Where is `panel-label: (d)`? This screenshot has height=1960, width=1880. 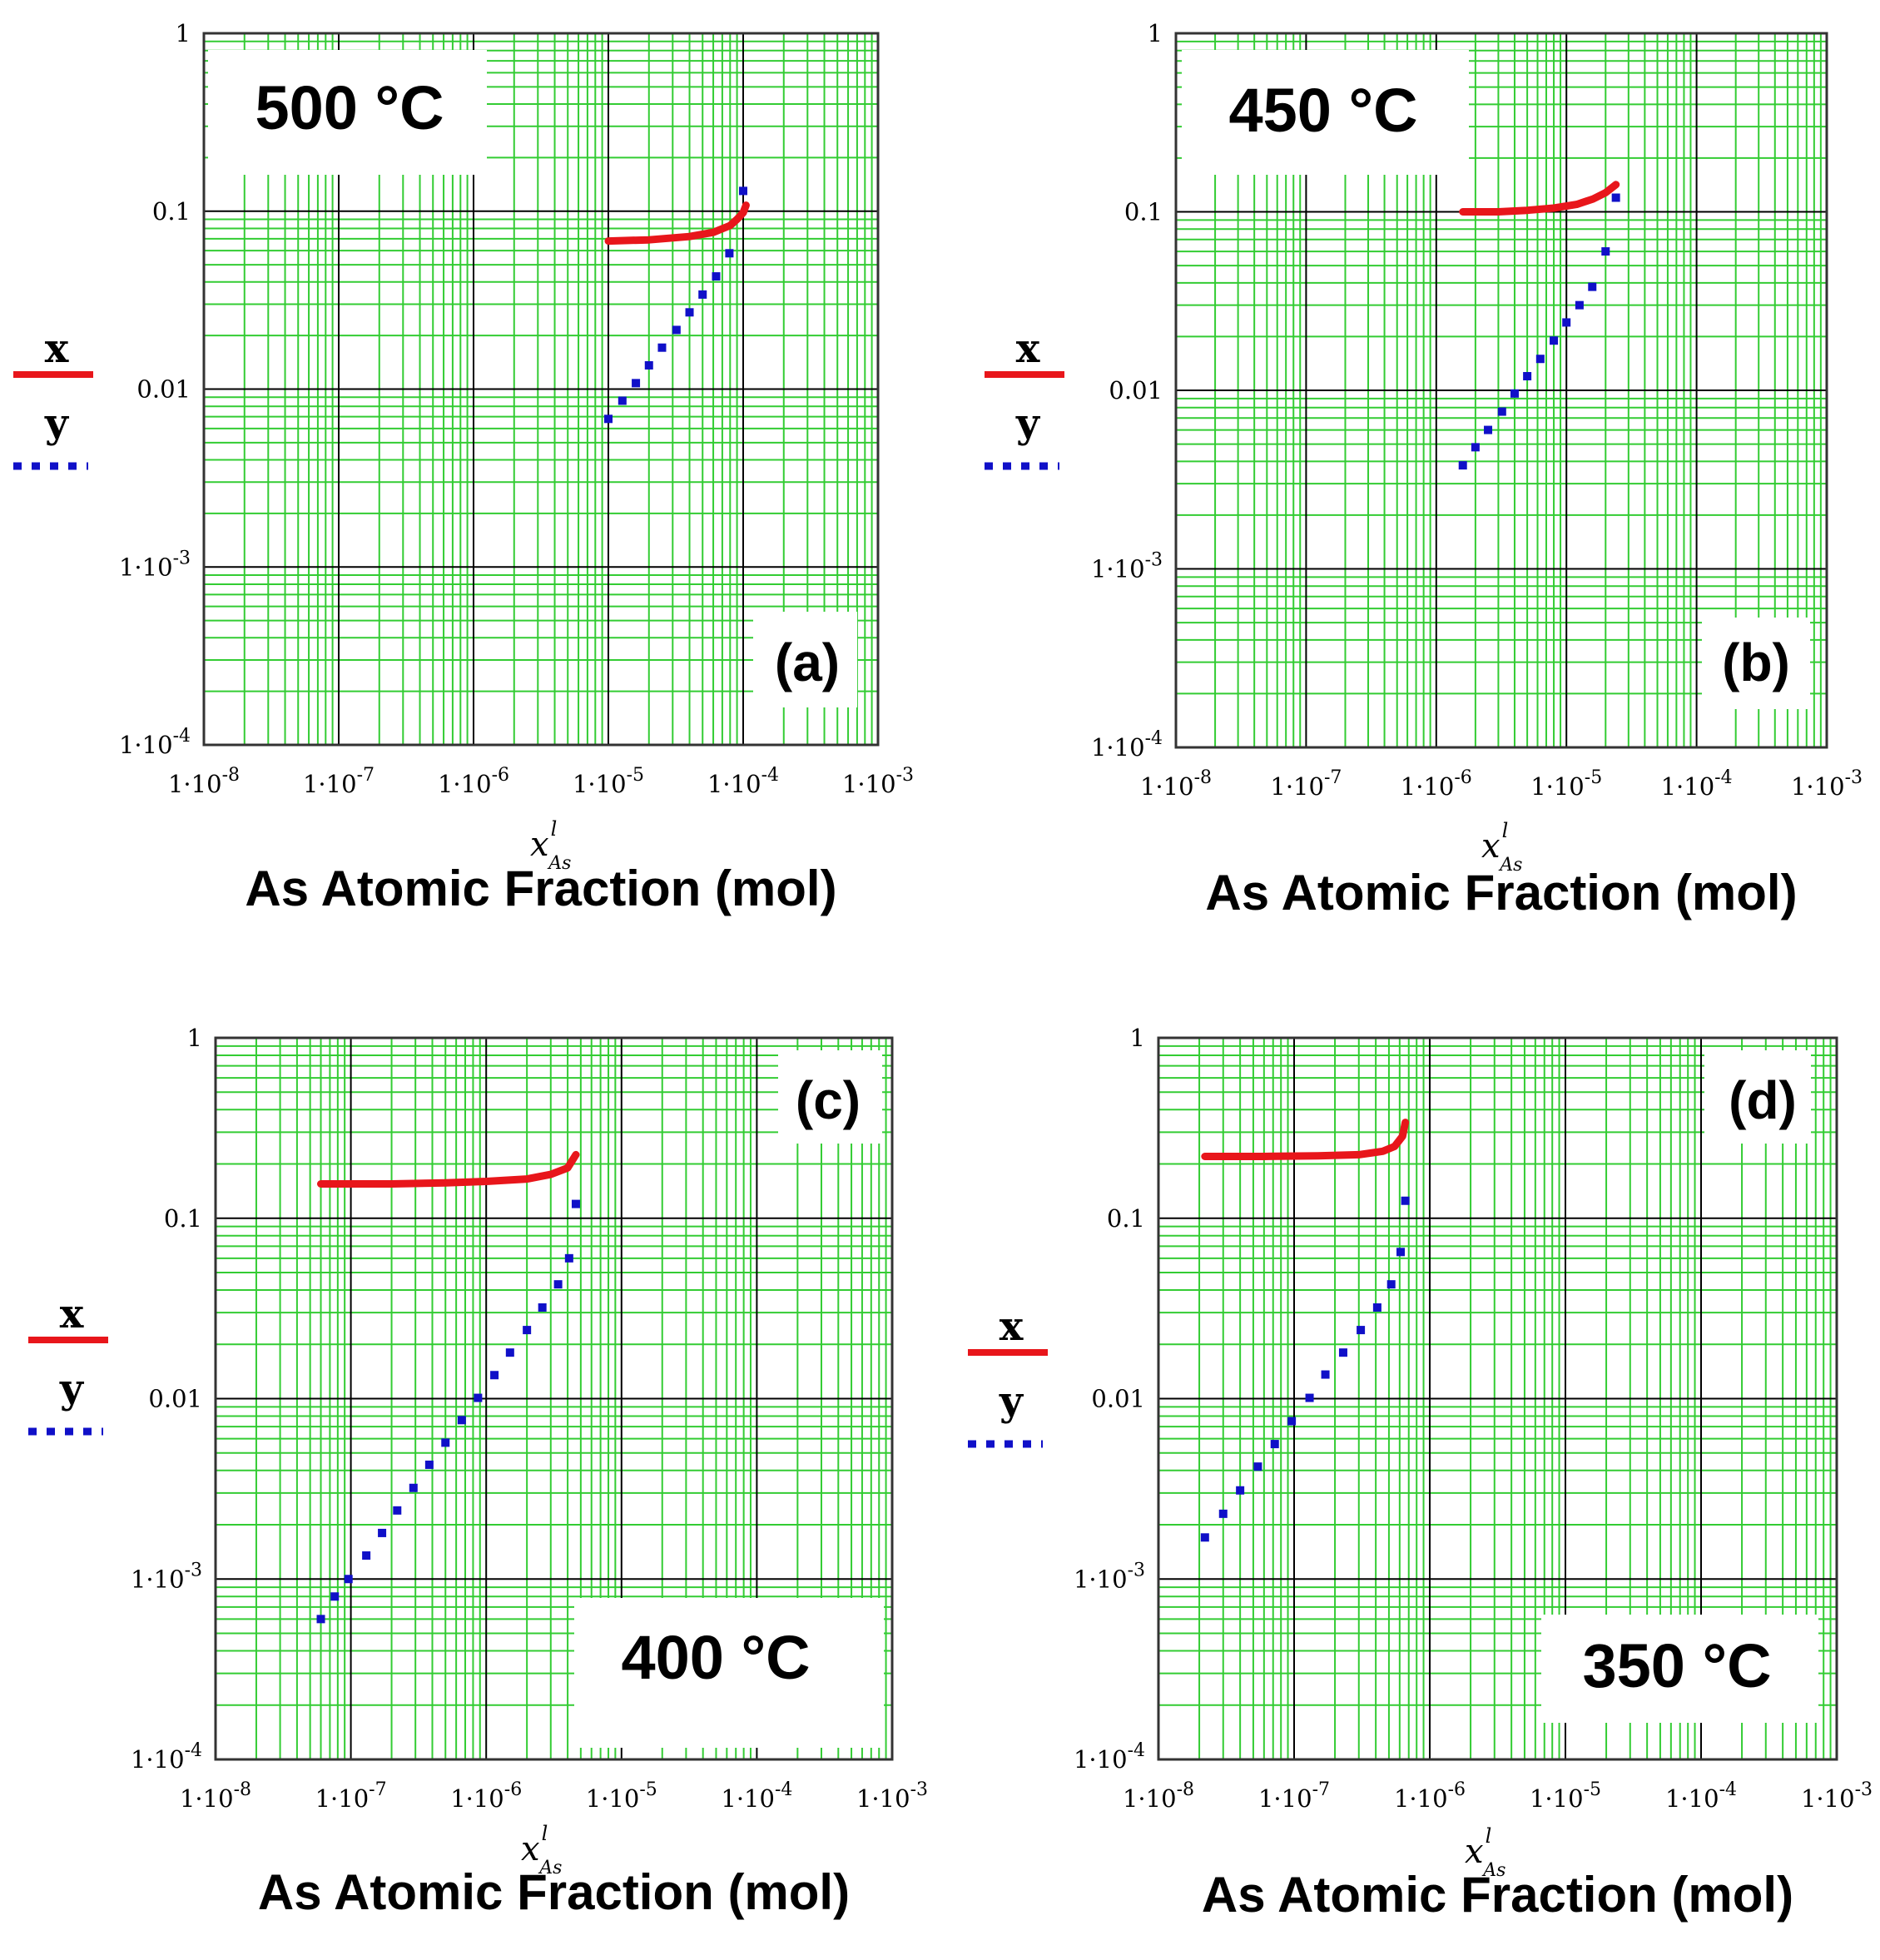
panel-label: (d) is located at coordinates (1763, 1100).